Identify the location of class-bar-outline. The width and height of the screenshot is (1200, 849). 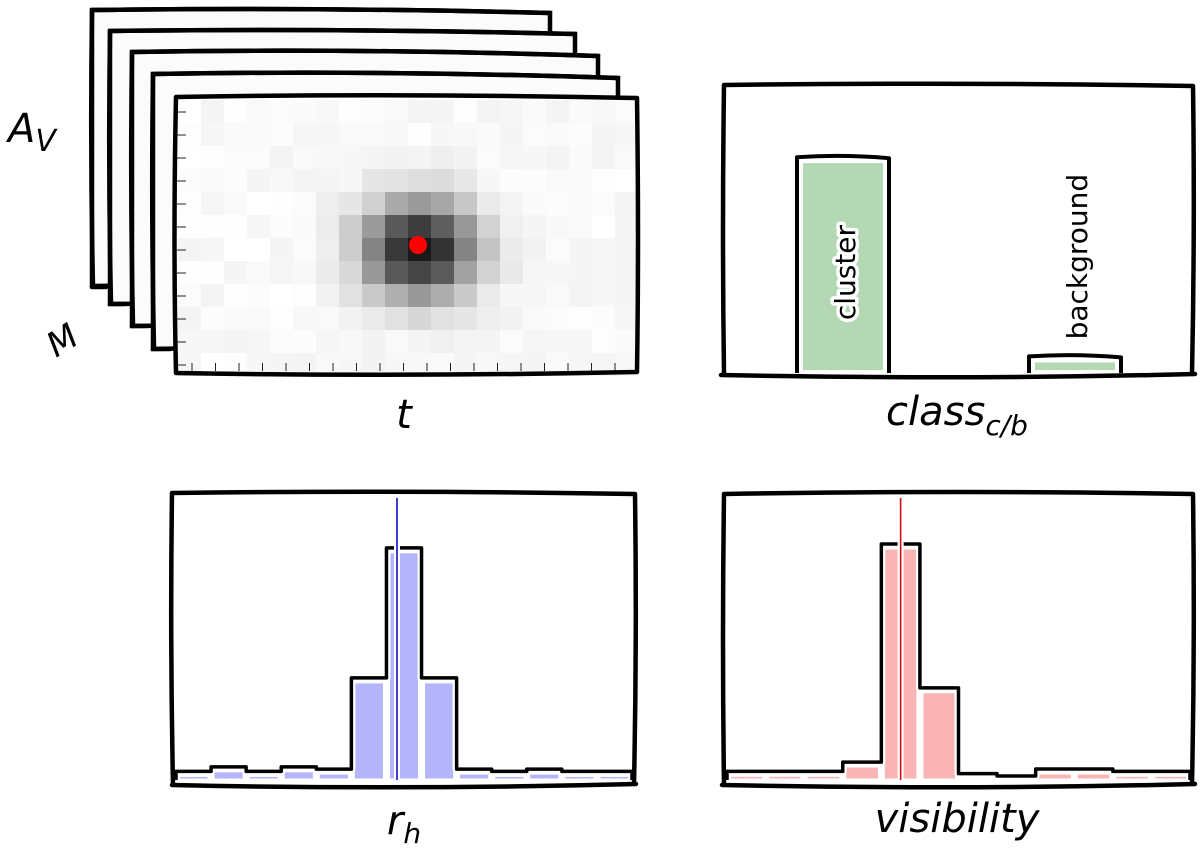
(843, 263).